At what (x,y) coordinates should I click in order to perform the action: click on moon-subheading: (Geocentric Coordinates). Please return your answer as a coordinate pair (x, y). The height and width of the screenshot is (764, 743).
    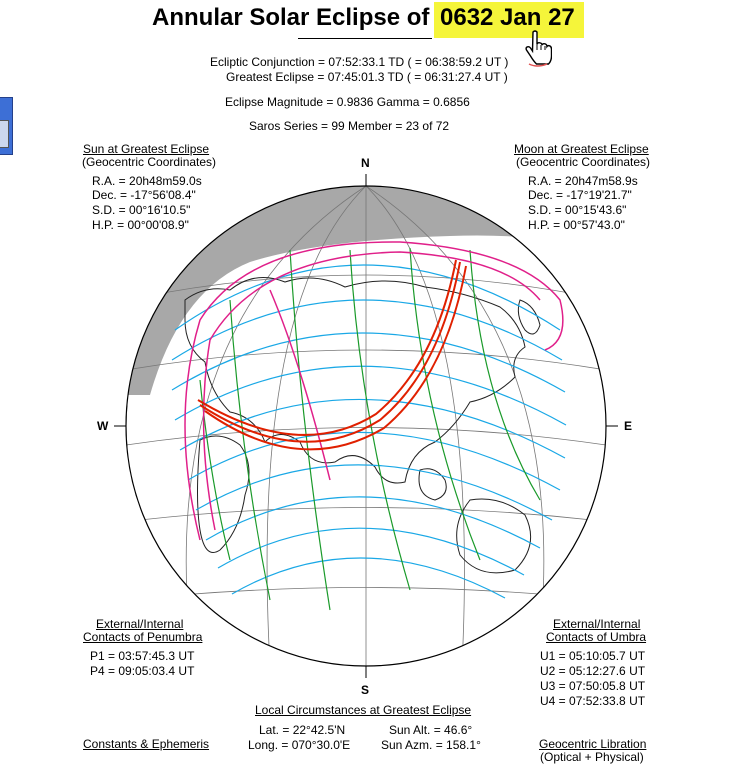
    Looking at the image, I should click on (583, 162).